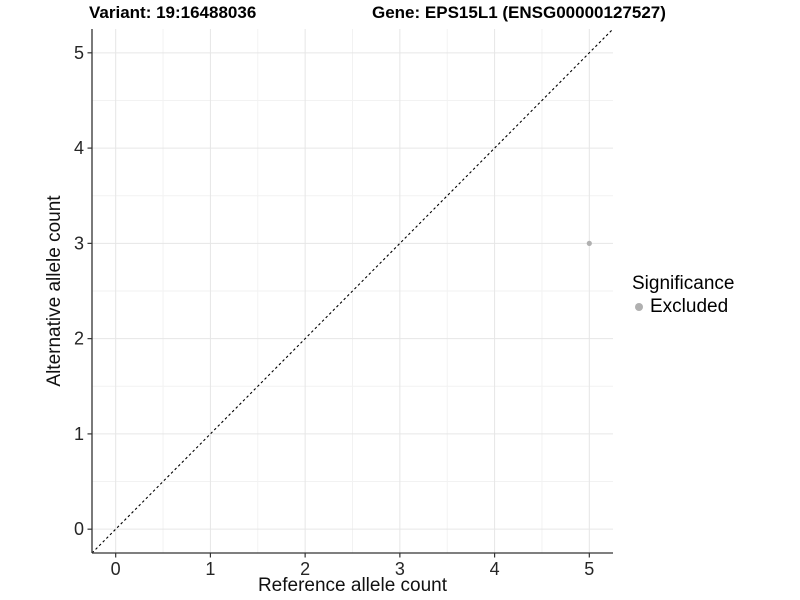 The width and height of the screenshot is (800, 600). I want to click on y-tick-label: 2, so click(79, 339).